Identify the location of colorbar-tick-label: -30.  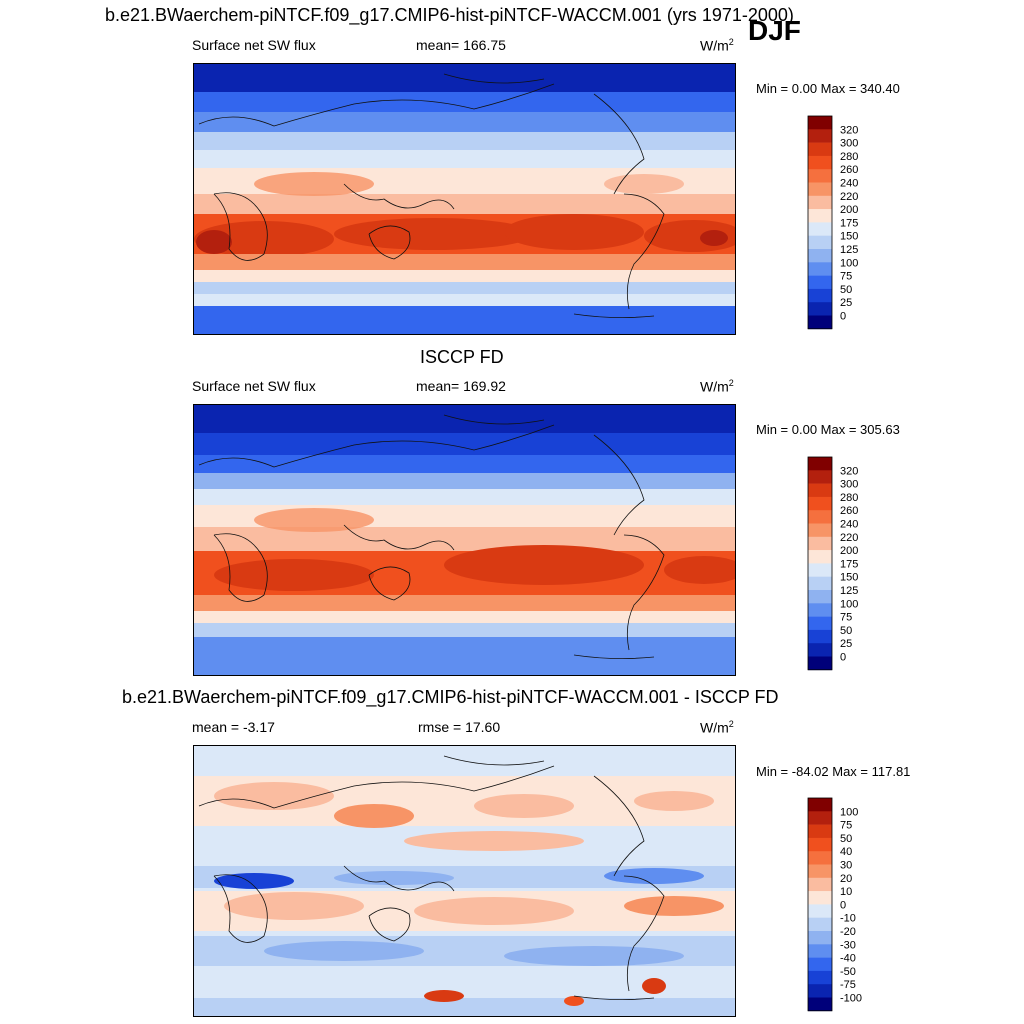
(848, 945).